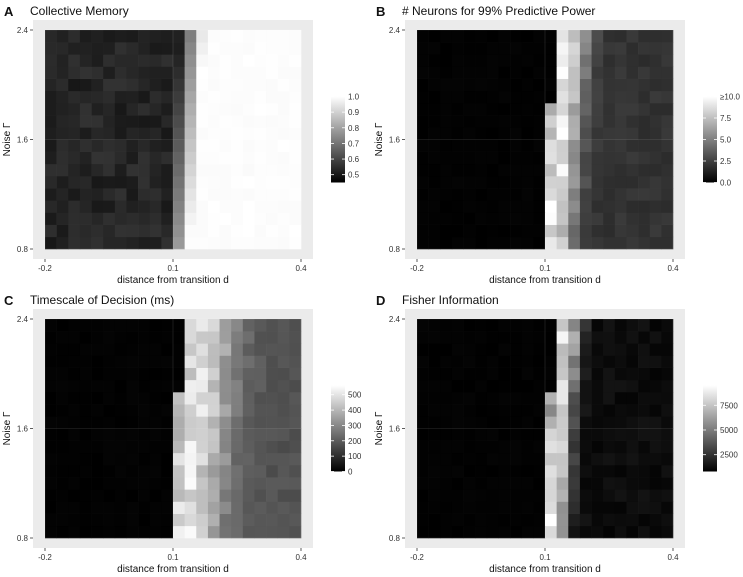 The width and height of the screenshot is (743, 577). I want to click on legend-label: 0.5, so click(354, 175).